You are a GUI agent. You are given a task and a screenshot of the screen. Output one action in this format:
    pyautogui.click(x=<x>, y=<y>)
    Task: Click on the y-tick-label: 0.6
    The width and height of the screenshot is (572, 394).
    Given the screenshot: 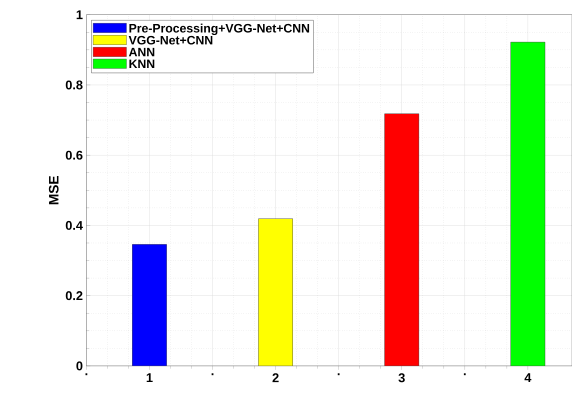 What is the action you would take?
    pyautogui.click(x=74, y=155)
    